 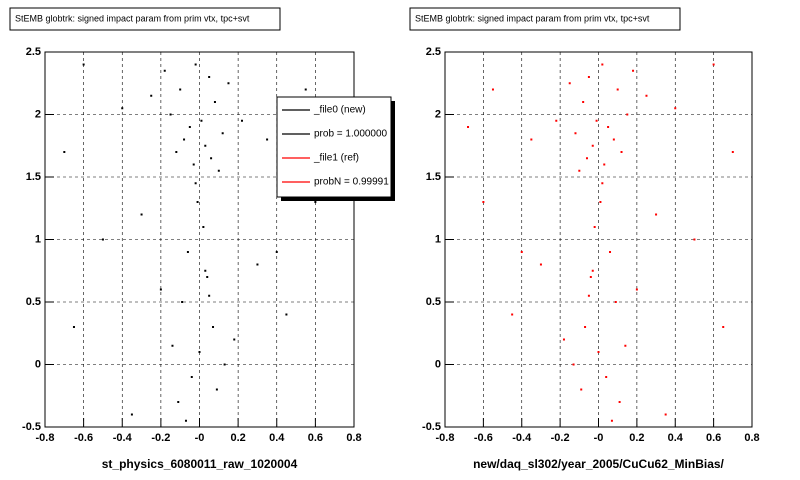 I want to click on legend, so click(x=334, y=147).